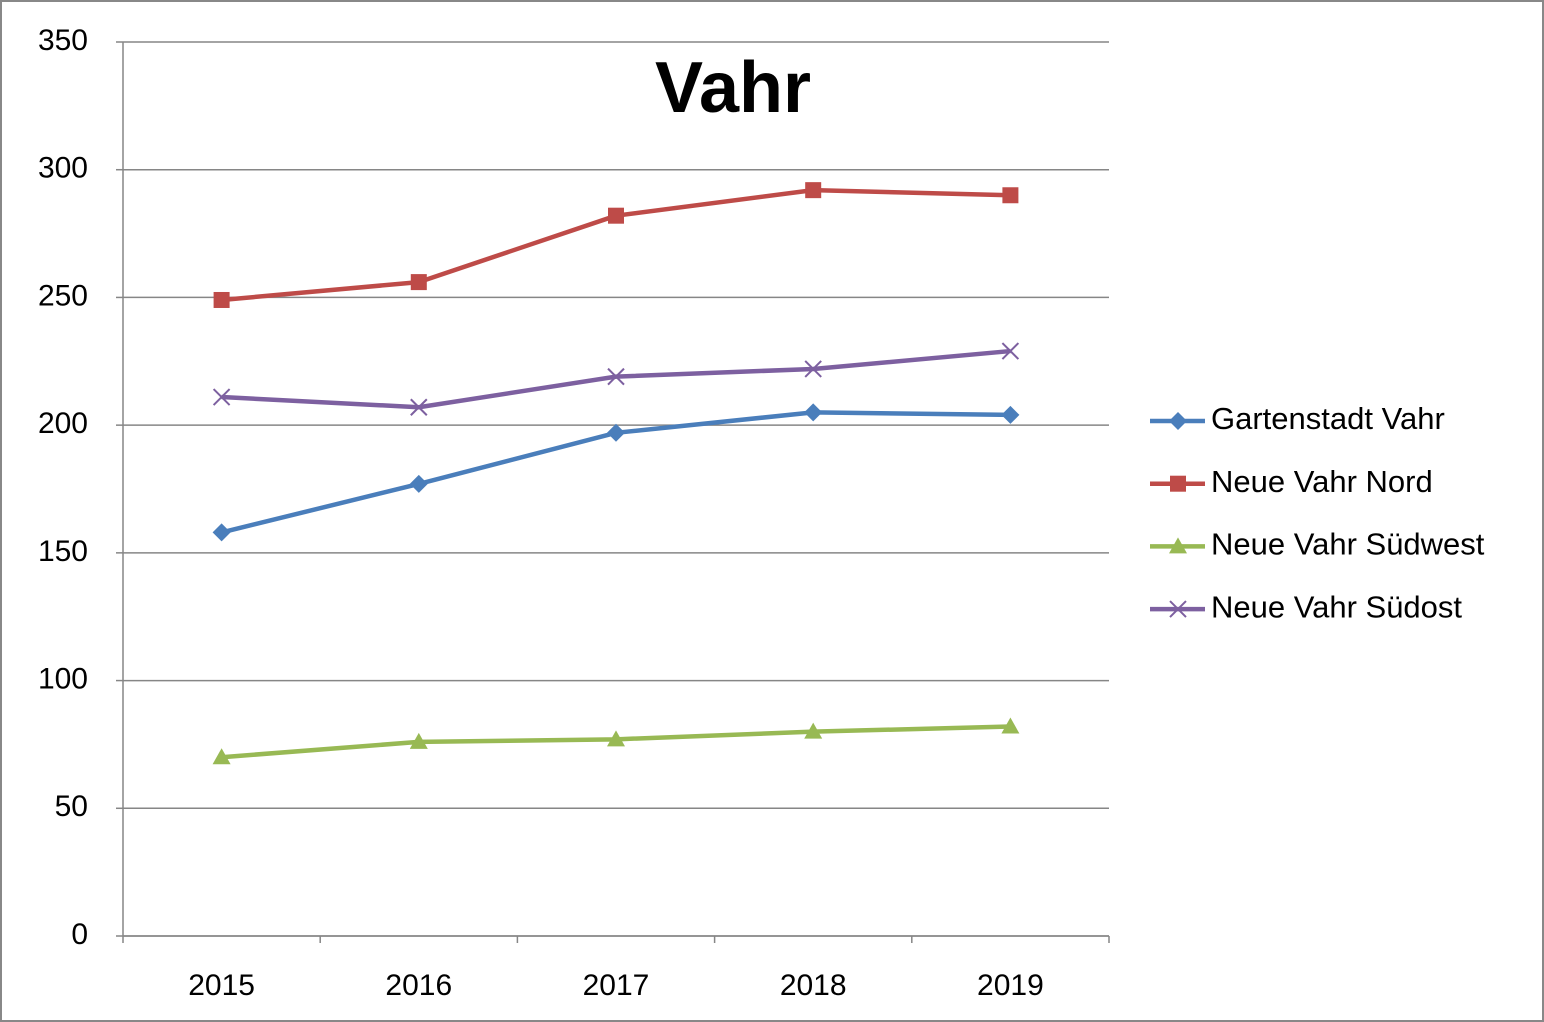 The height and width of the screenshot is (1022, 1544). I want to click on x-tick-label: 2017, so click(616, 985).